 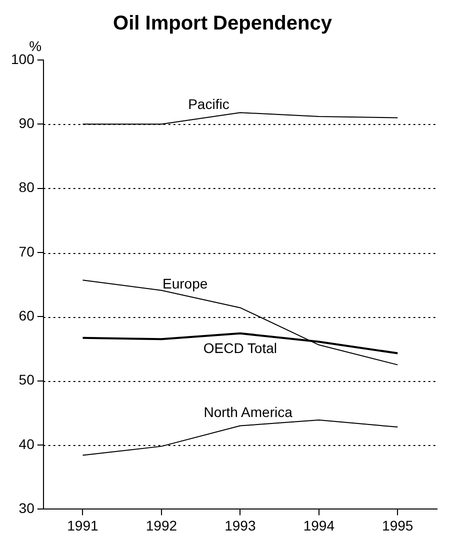 What do you see at coordinates (26, 444) in the screenshot?
I see `y-tick-label: 40` at bounding box center [26, 444].